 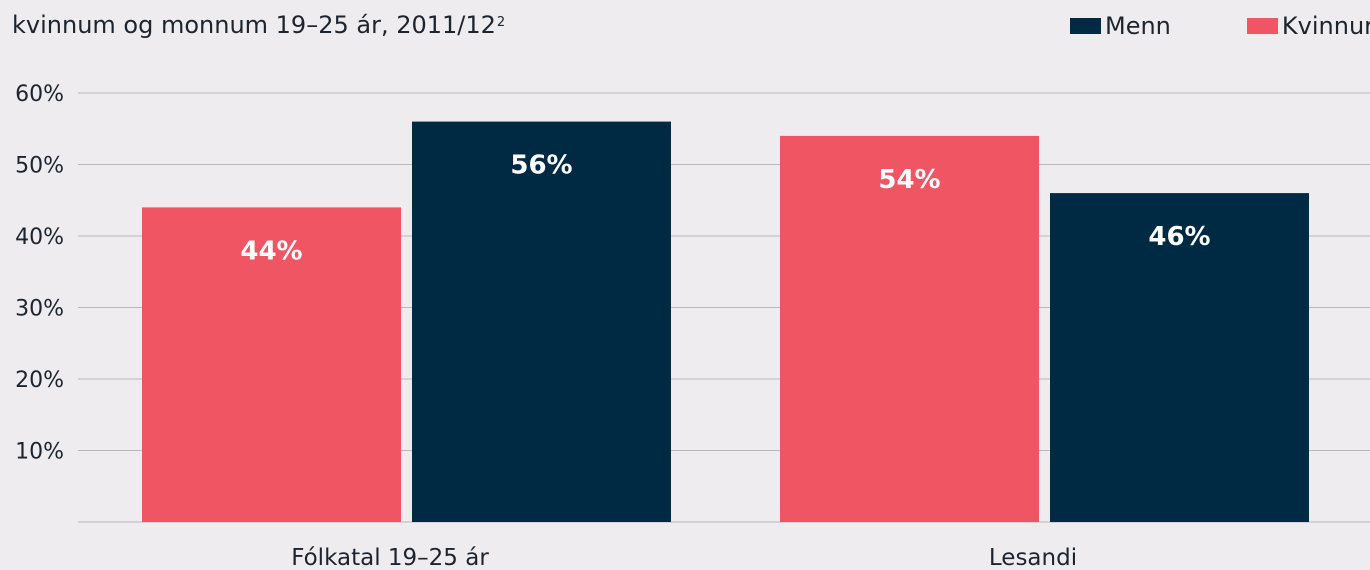 What do you see at coordinates (254, 25) in the screenshot?
I see `chart-title-text: kvinnum og monnum 19–25 ár, 2011/12` at bounding box center [254, 25].